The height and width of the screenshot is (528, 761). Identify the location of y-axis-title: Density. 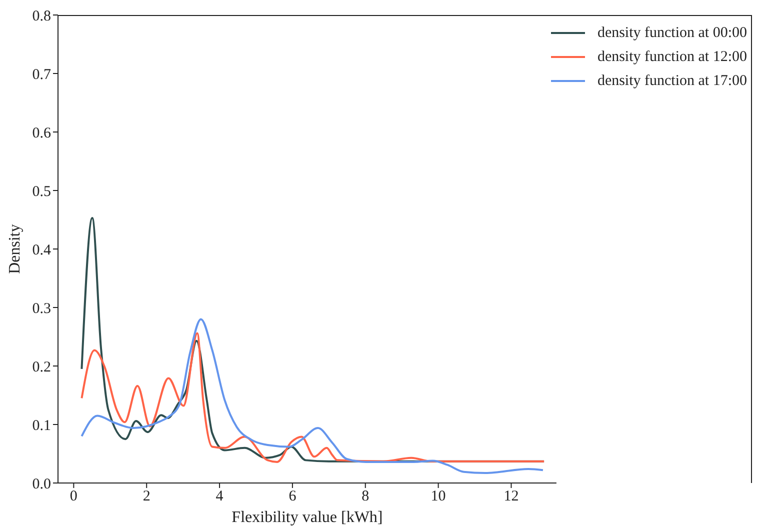
(15, 249).